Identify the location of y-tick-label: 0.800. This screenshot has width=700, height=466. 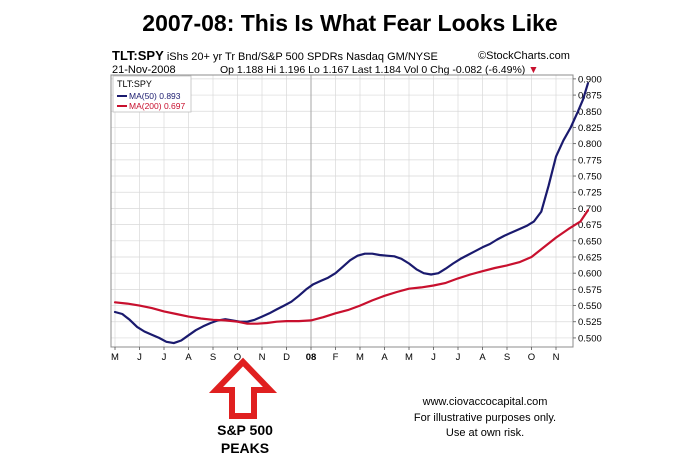
(590, 144).